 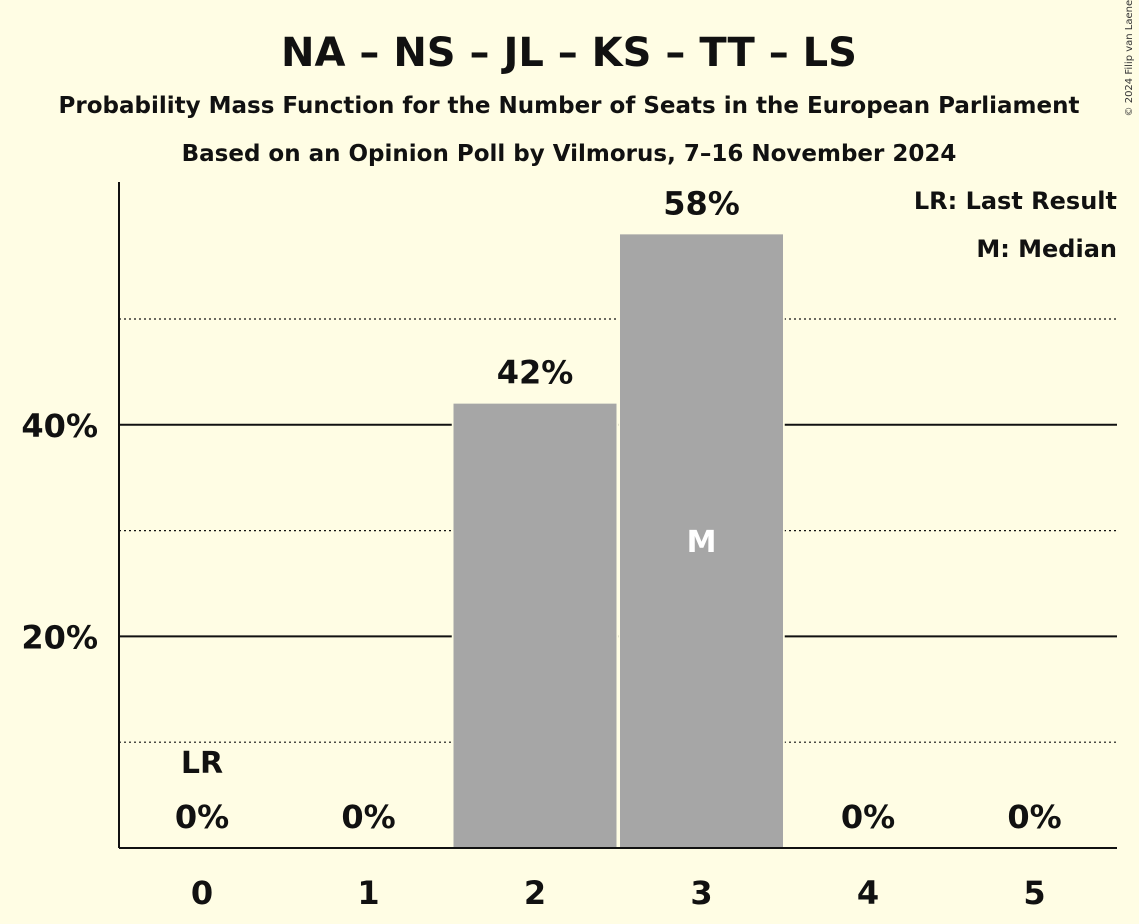 I want to click on x-tick-label: 3, so click(x=701, y=893).